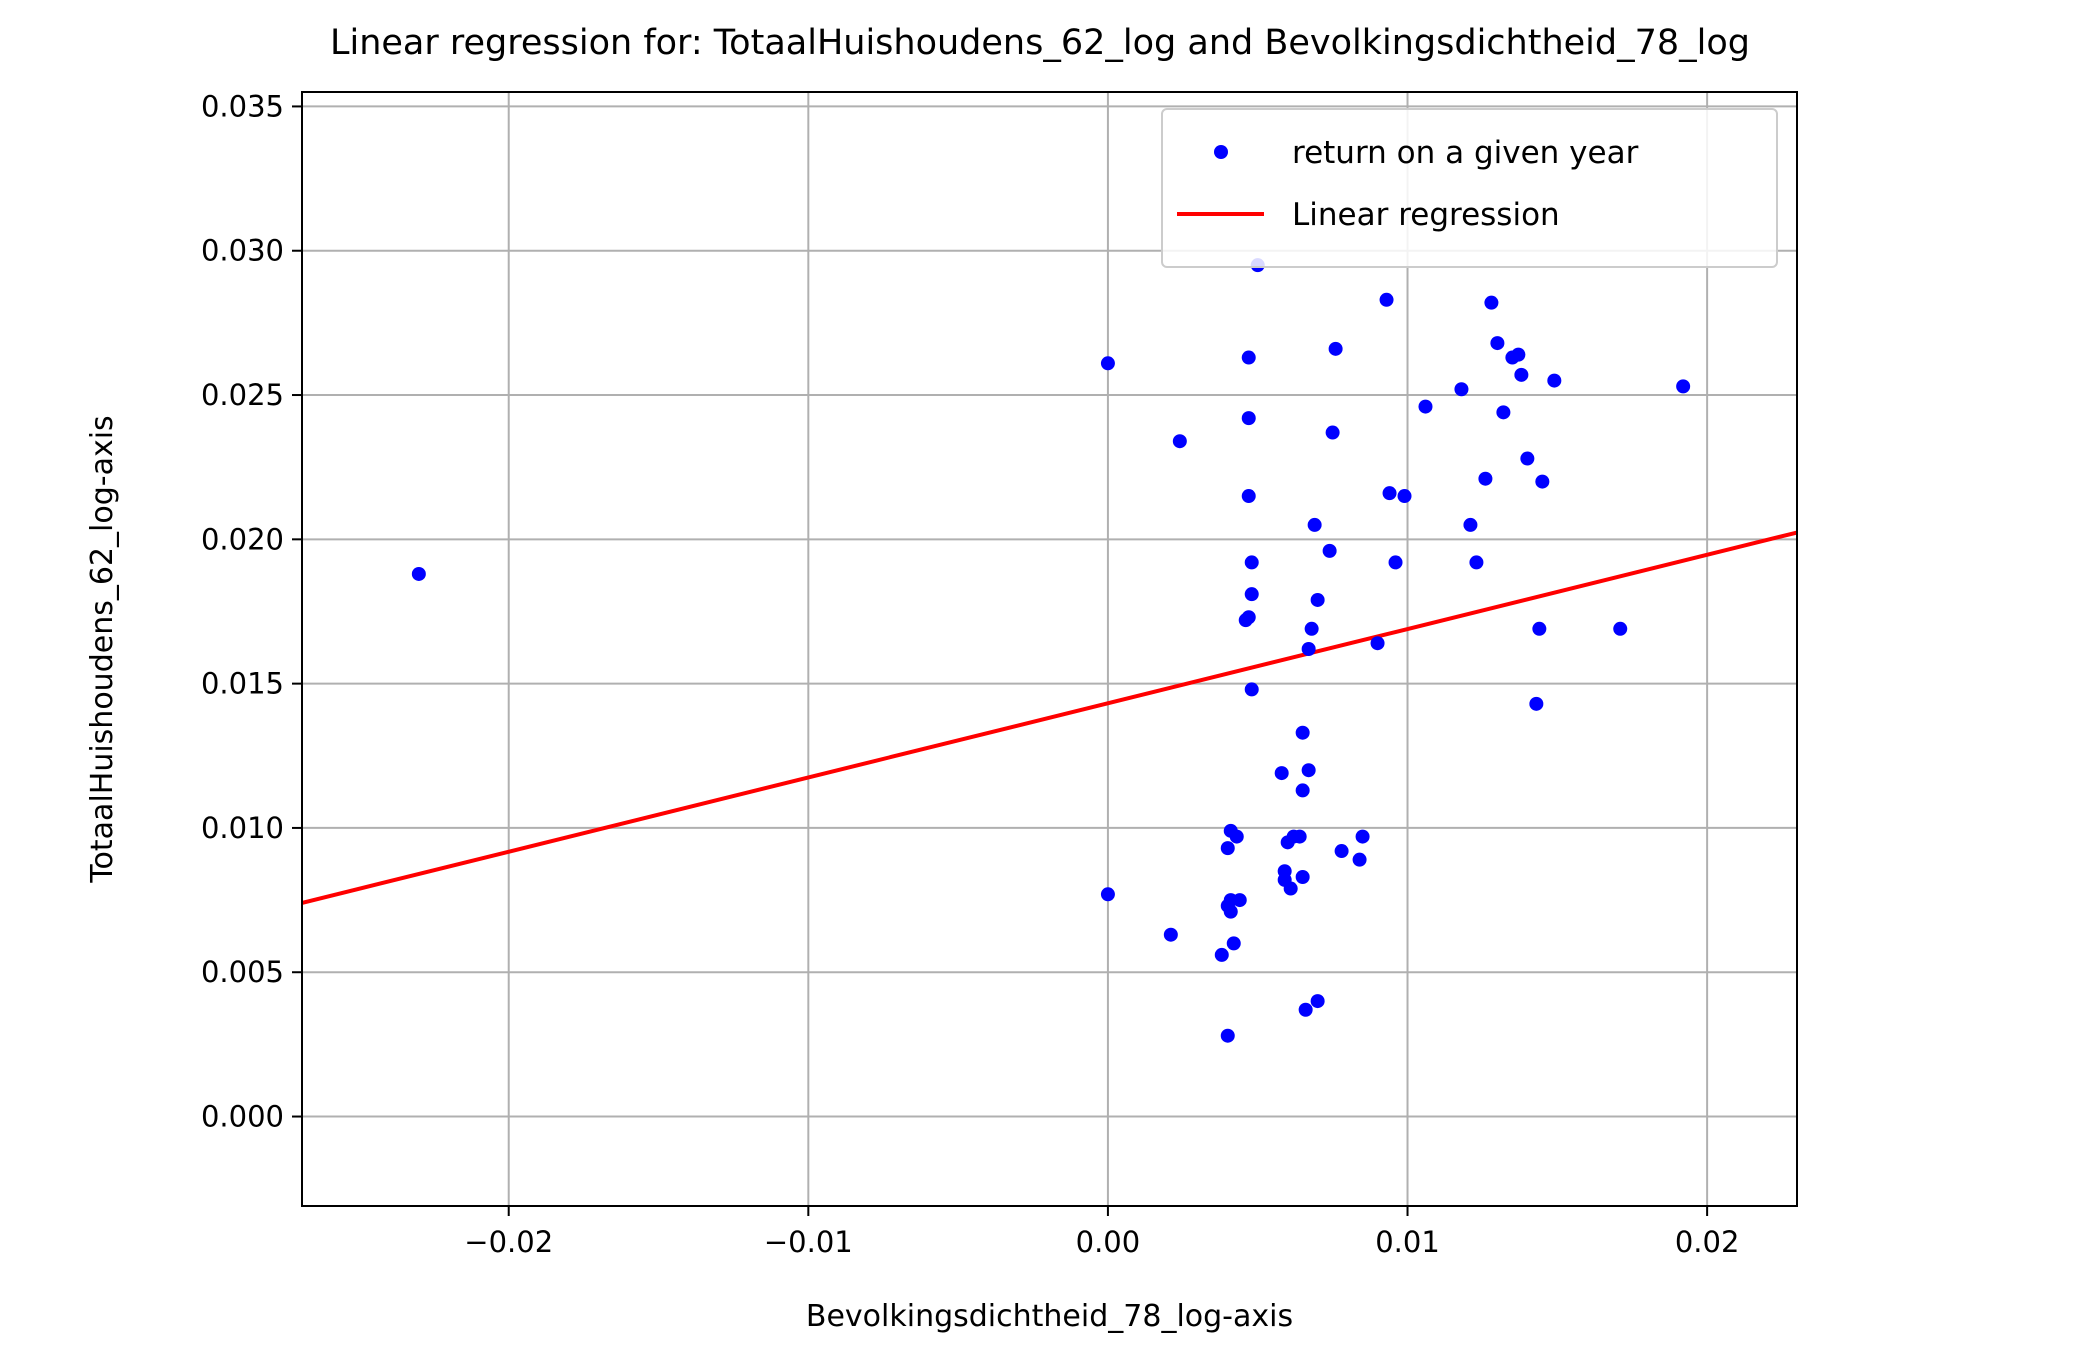  Describe the element at coordinates (1707, 1242) in the screenshot. I see `x-tick-label: 0.02` at that location.